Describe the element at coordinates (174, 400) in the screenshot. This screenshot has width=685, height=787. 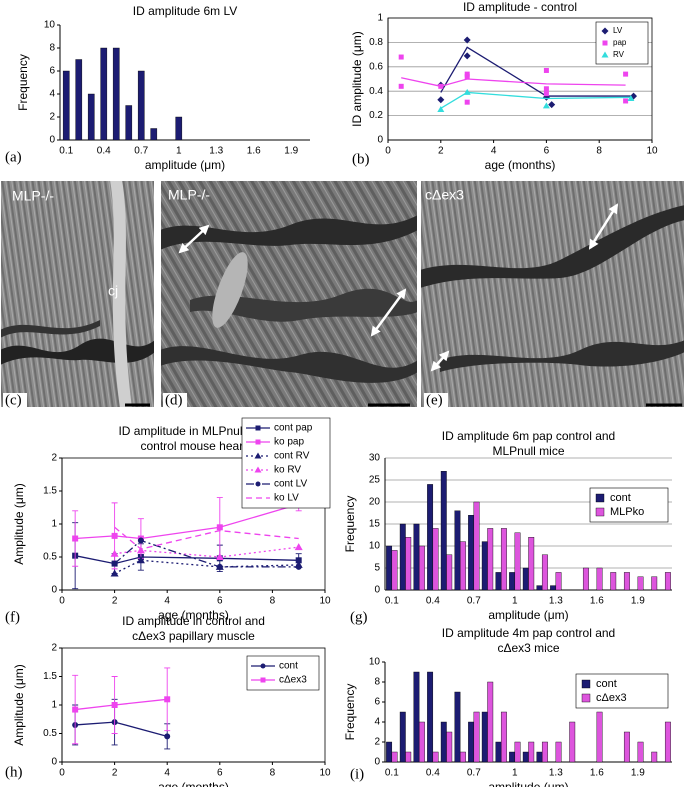
I see `panel-label: (d)` at that location.